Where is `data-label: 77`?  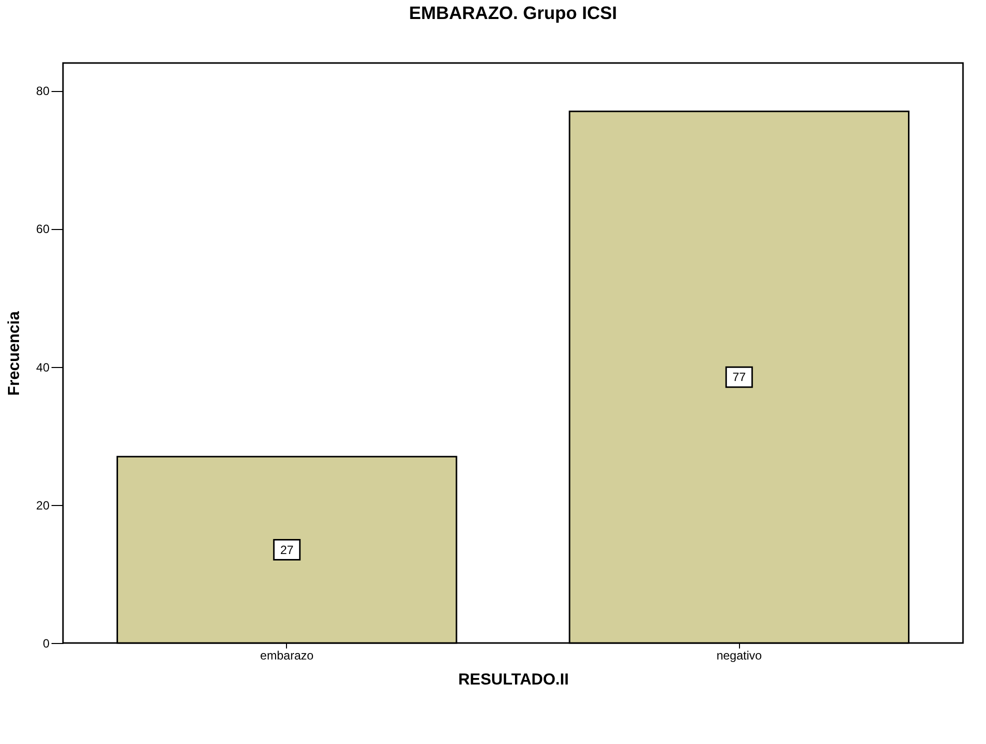 data-label: 77 is located at coordinates (739, 377).